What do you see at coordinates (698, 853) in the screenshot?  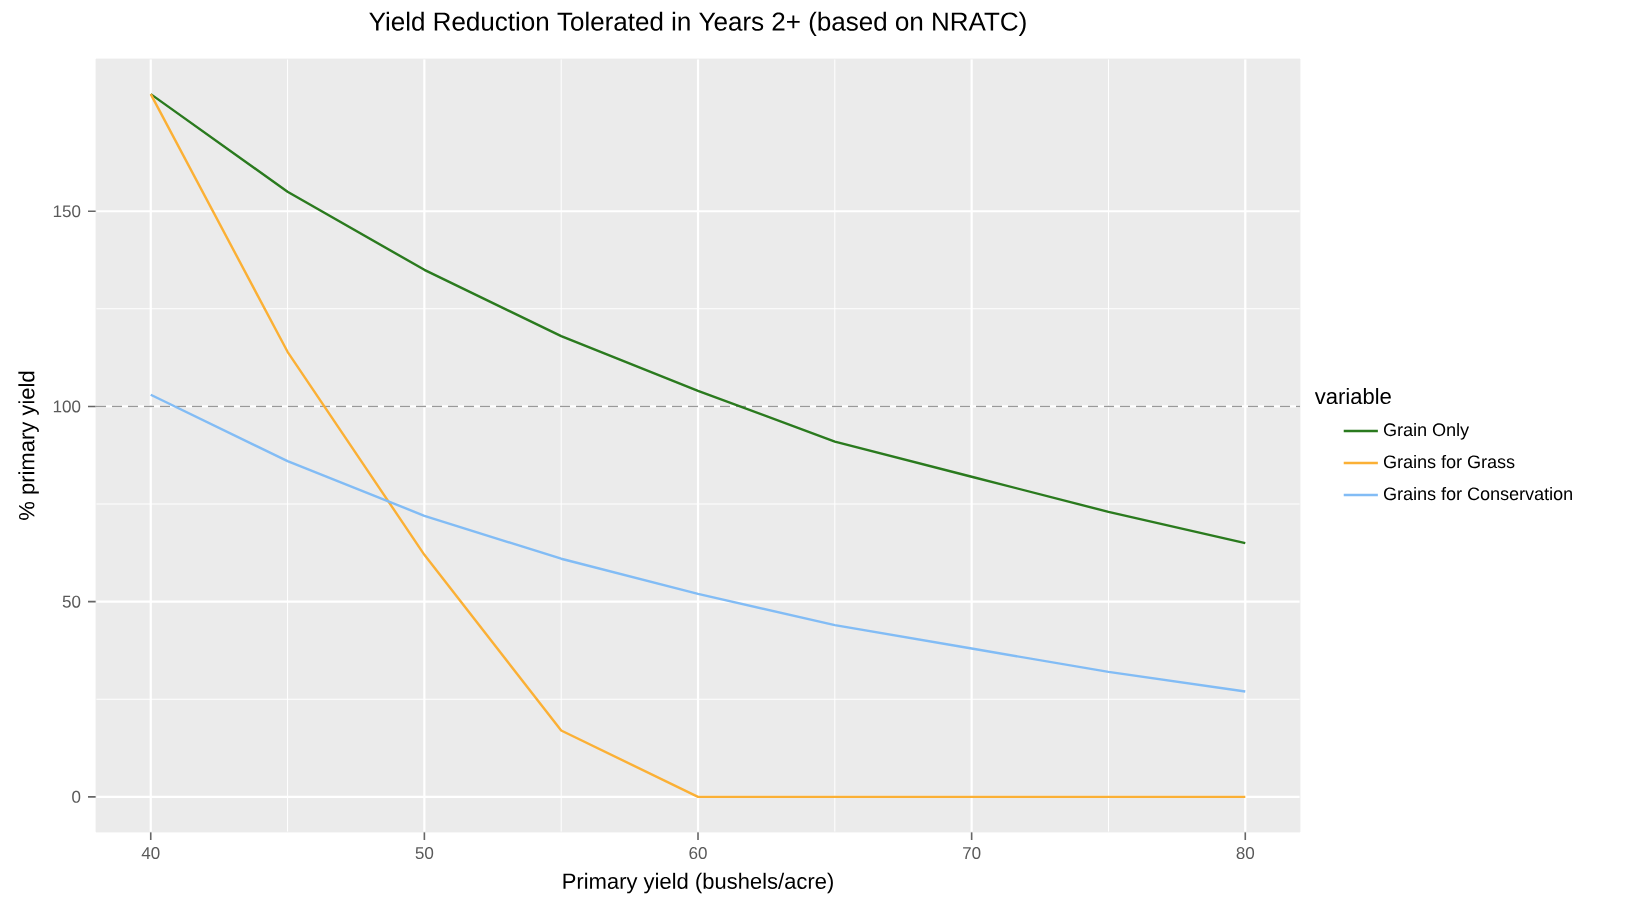 I see `x-tick-label: 60` at bounding box center [698, 853].